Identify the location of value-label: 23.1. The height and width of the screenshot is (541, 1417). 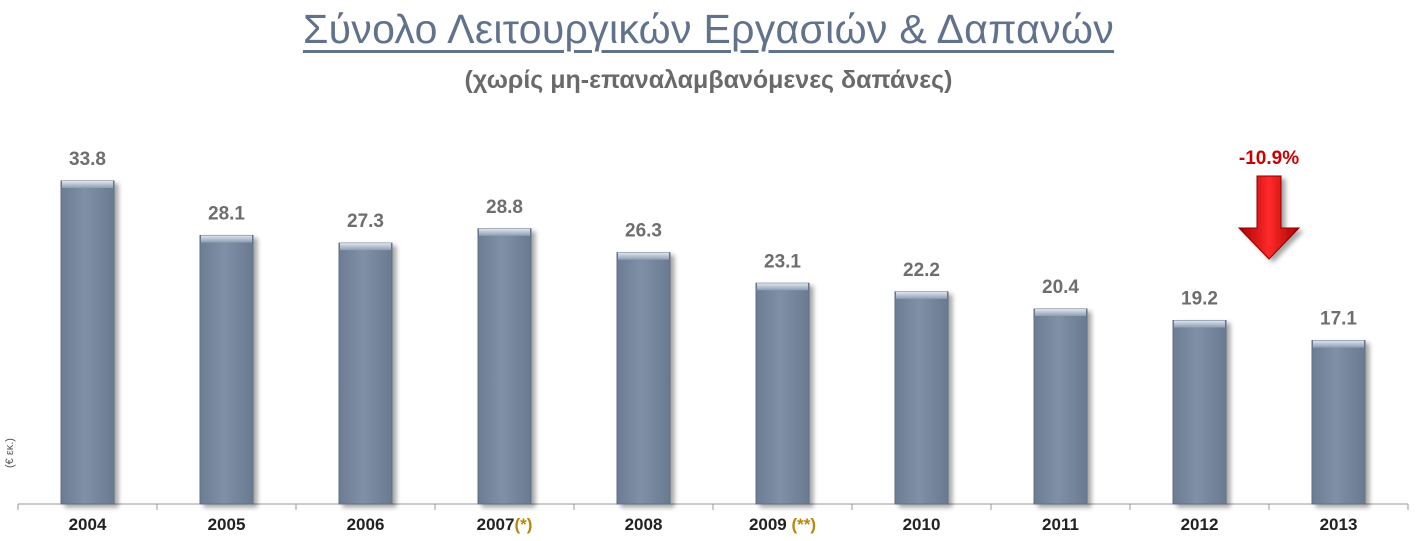
(782, 261).